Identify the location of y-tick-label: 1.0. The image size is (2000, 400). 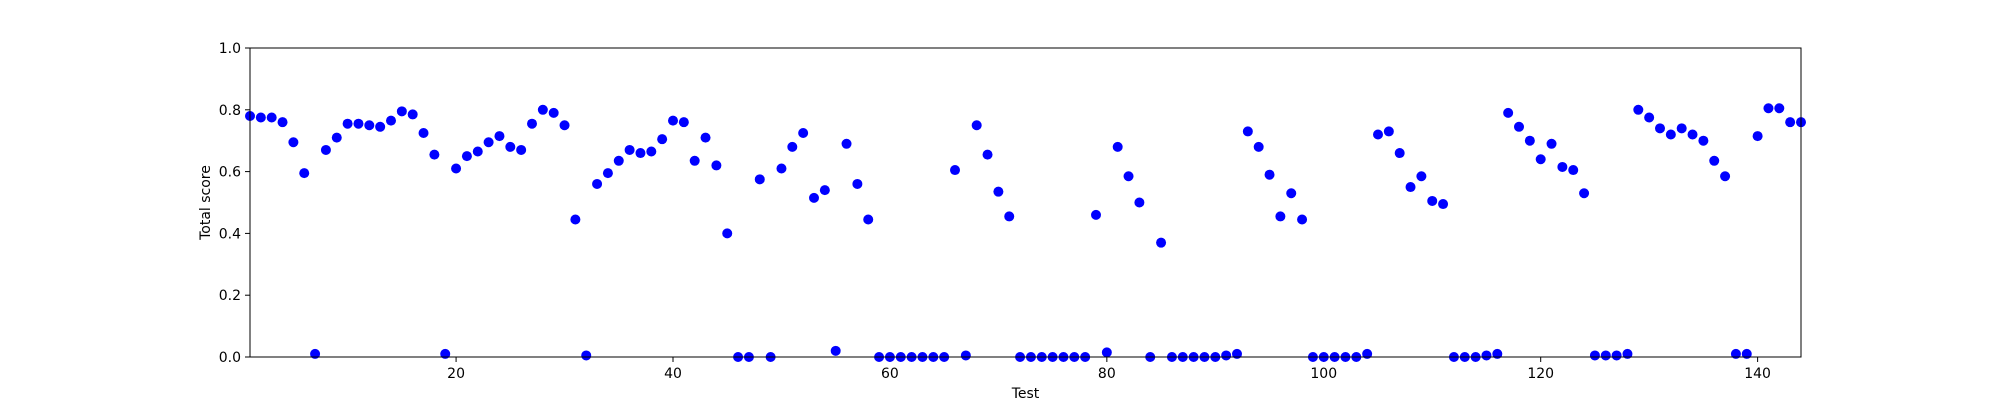
(230, 49).